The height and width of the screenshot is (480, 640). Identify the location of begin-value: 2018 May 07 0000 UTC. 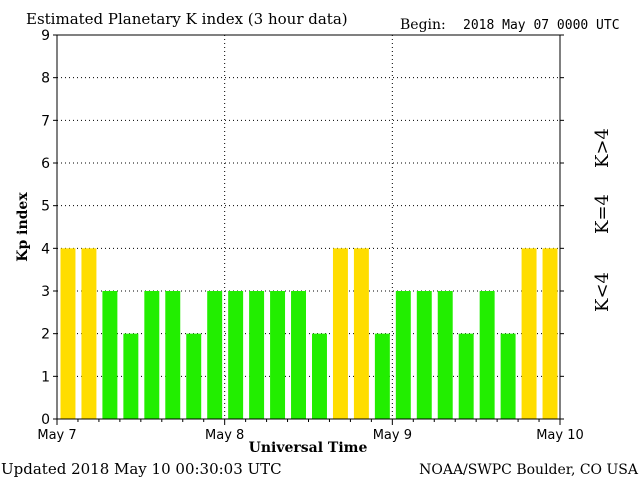
(541, 25).